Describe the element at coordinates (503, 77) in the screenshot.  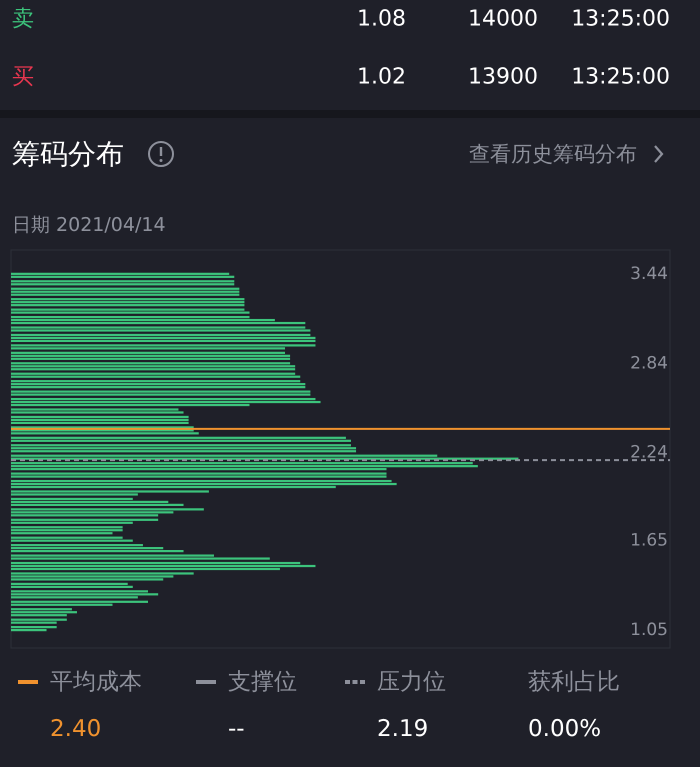
I see `annotation: 13900` at that location.